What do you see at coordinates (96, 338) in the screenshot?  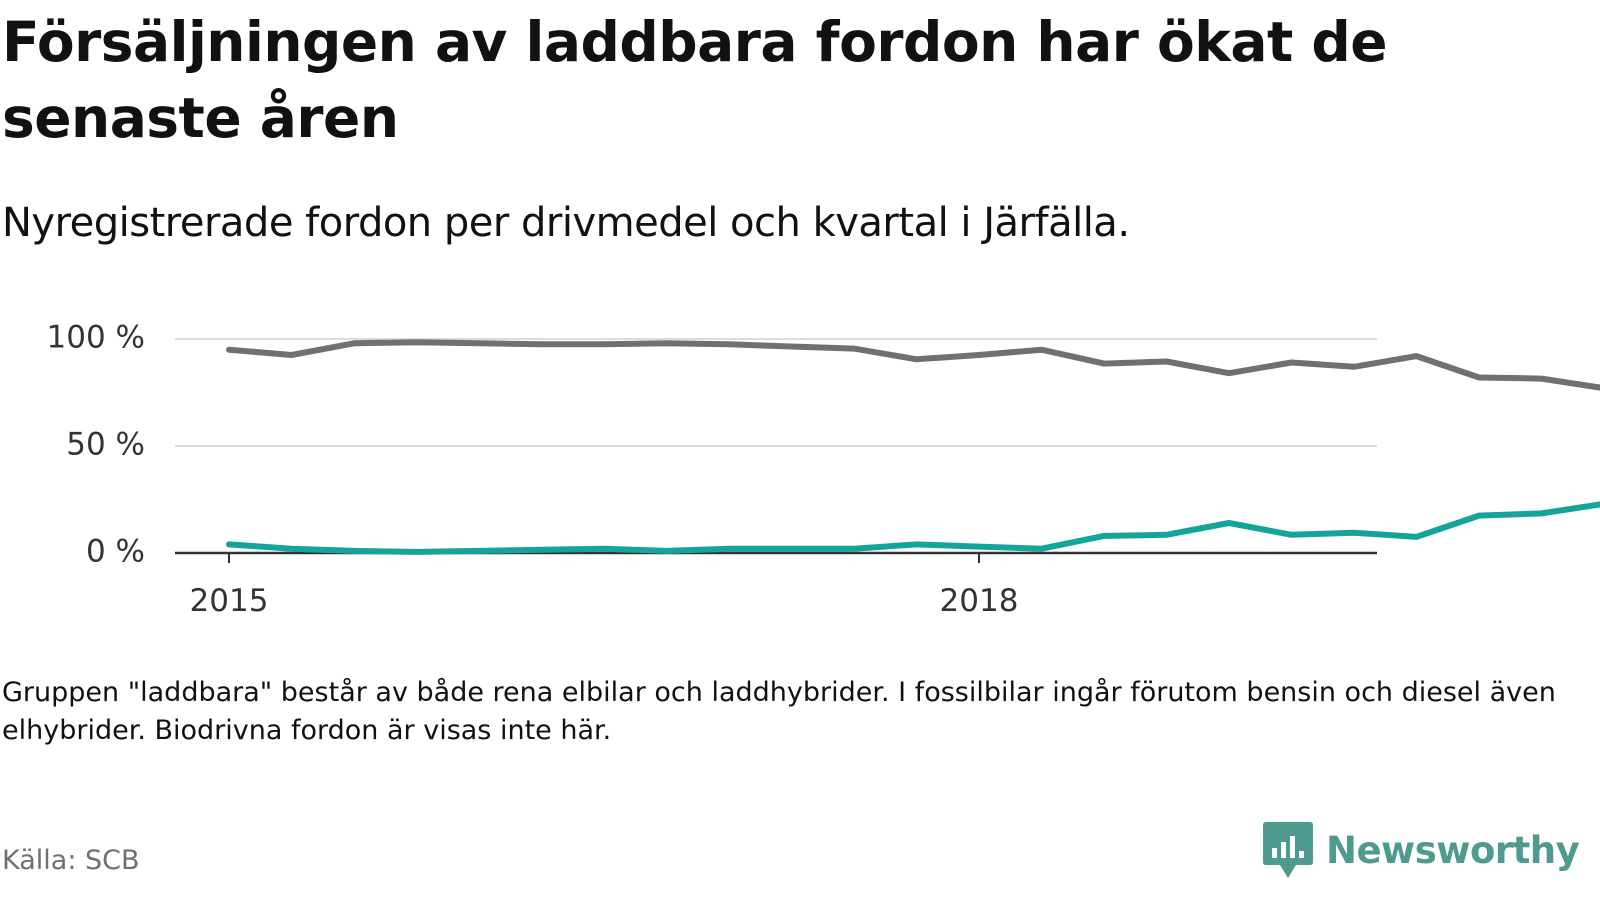 I see `y-tick-label-100: 100 %` at bounding box center [96, 338].